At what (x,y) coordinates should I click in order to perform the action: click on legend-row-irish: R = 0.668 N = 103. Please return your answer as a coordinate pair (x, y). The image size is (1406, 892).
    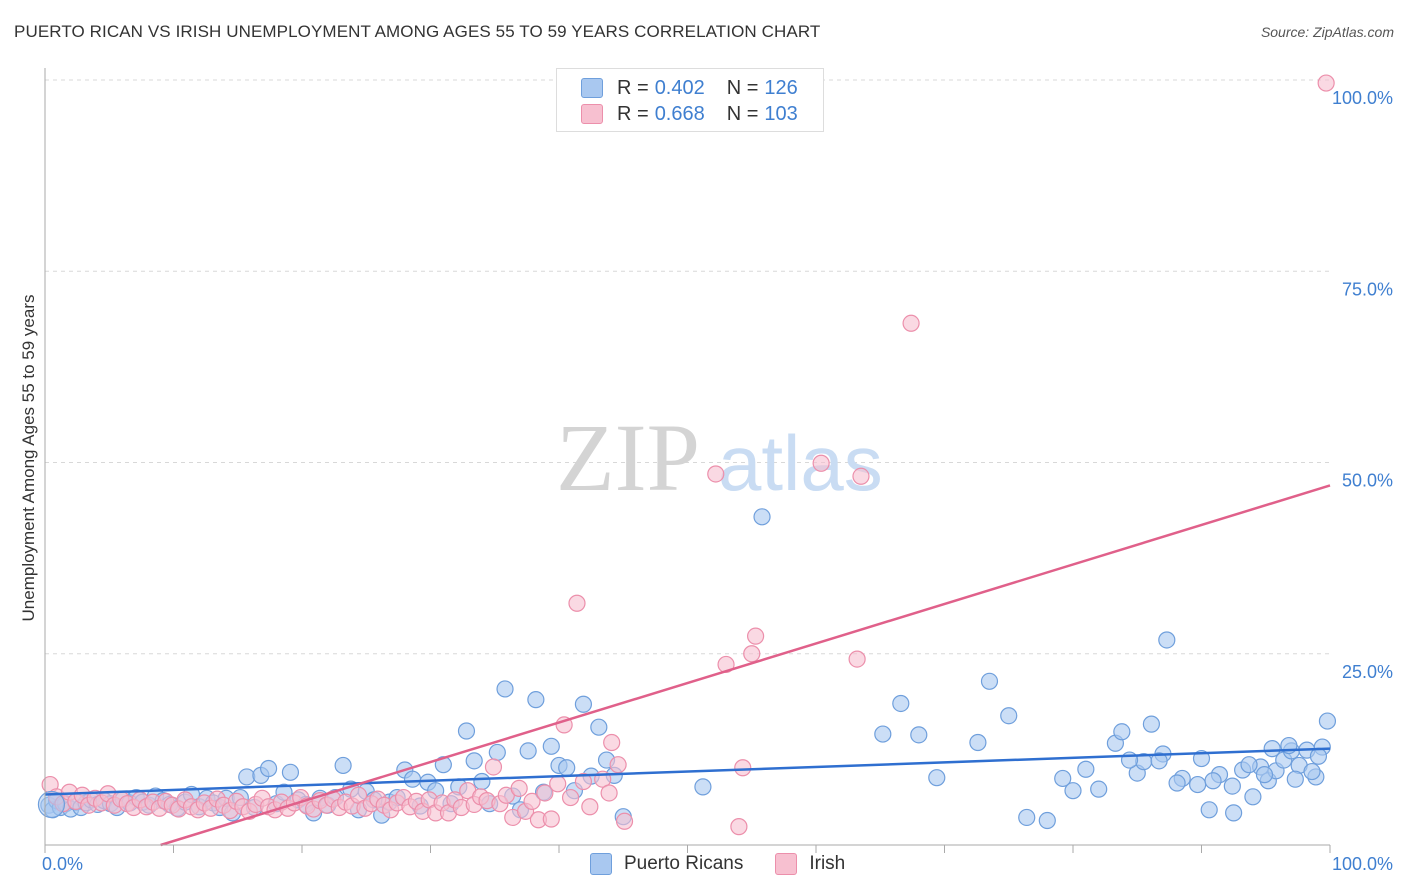
    Looking at the image, I should click on (689, 114).